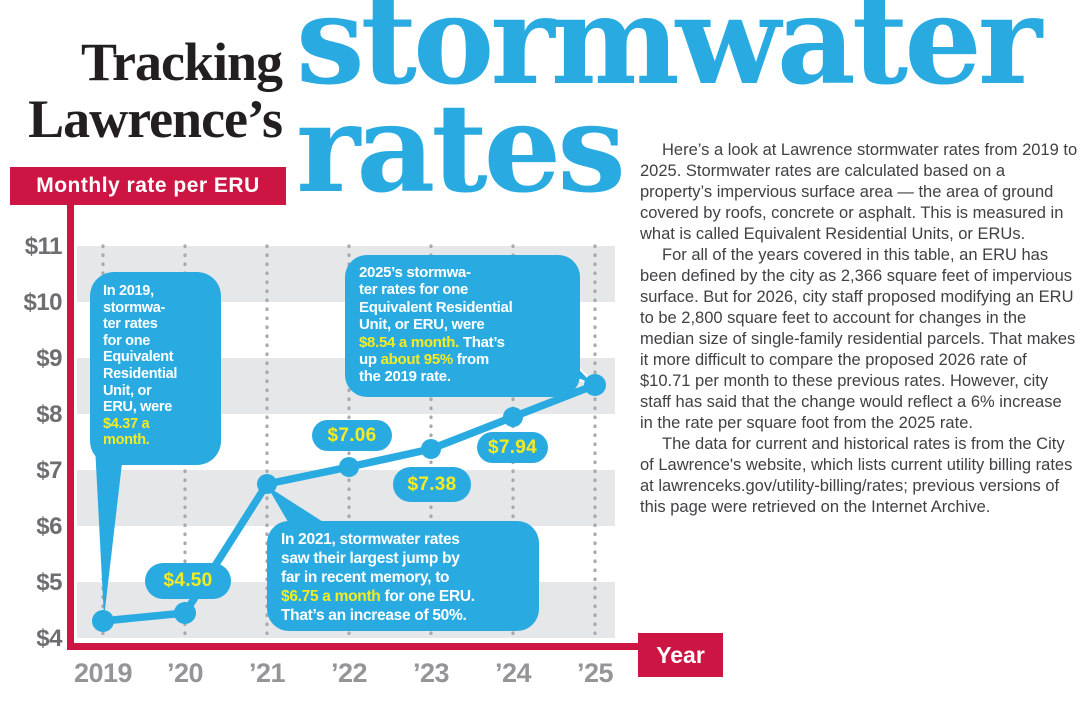 The height and width of the screenshot is (706, 1082). Describe the element at coordinates (185, 613) in the screenshot. I see `point-2020` at that location.